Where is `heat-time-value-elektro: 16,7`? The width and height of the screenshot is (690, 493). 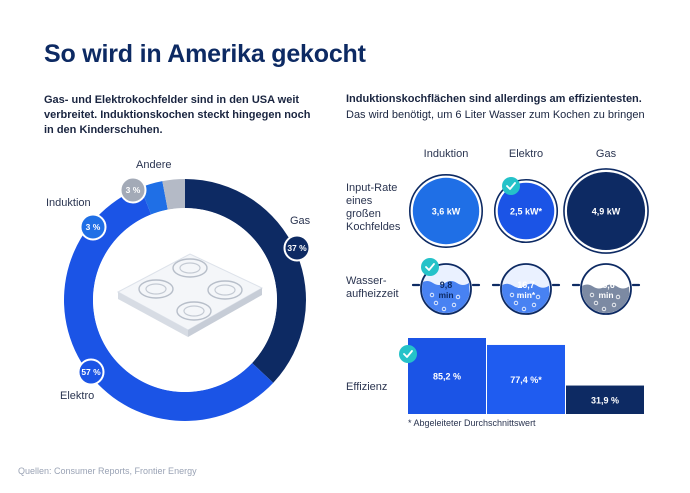 heat-time-value-elektro: 16,7 is located at coordinates (526, 285).